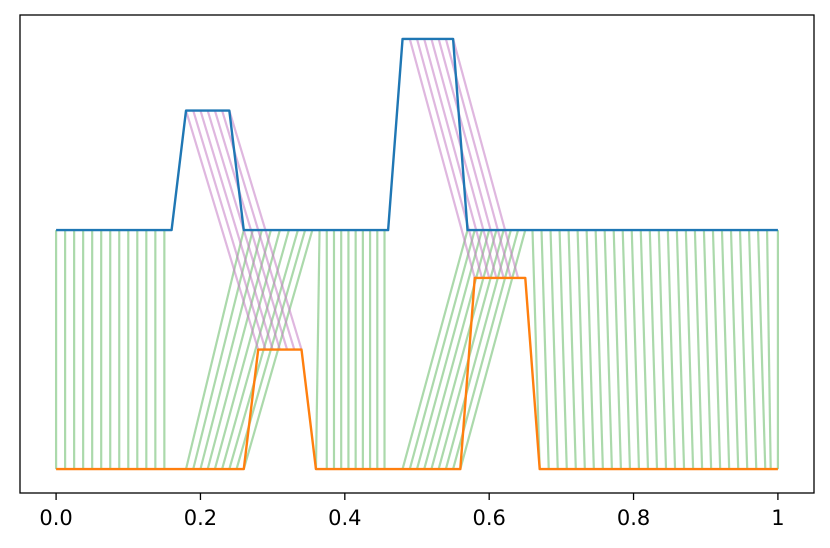  I want to click on x-tick-label: 0.2, so click(200, 518).